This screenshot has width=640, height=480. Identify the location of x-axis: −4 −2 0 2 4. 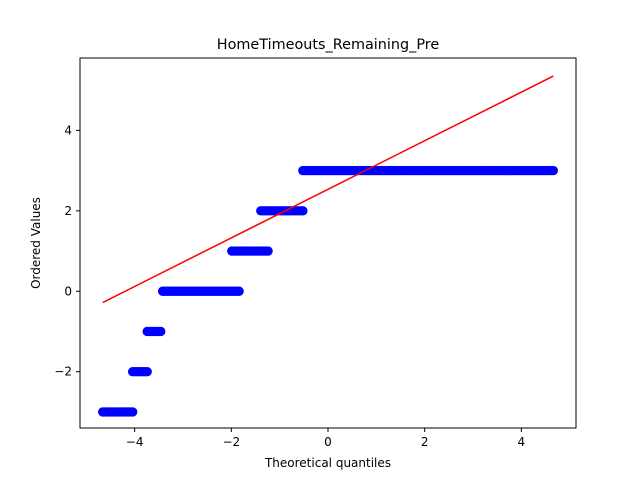
(325, 438).